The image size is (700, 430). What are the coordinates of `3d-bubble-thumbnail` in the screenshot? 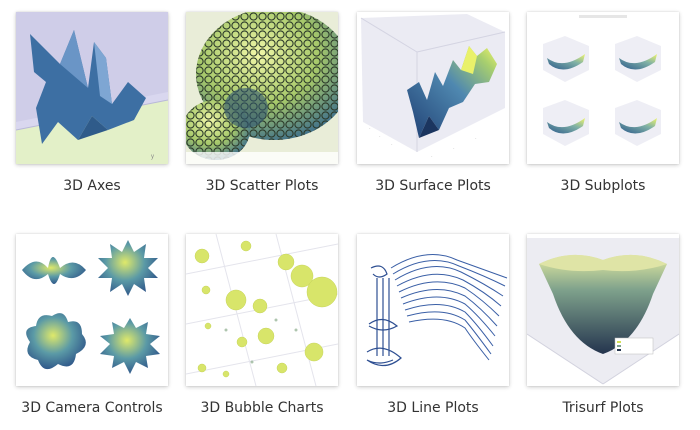 It's located at (262, 310).